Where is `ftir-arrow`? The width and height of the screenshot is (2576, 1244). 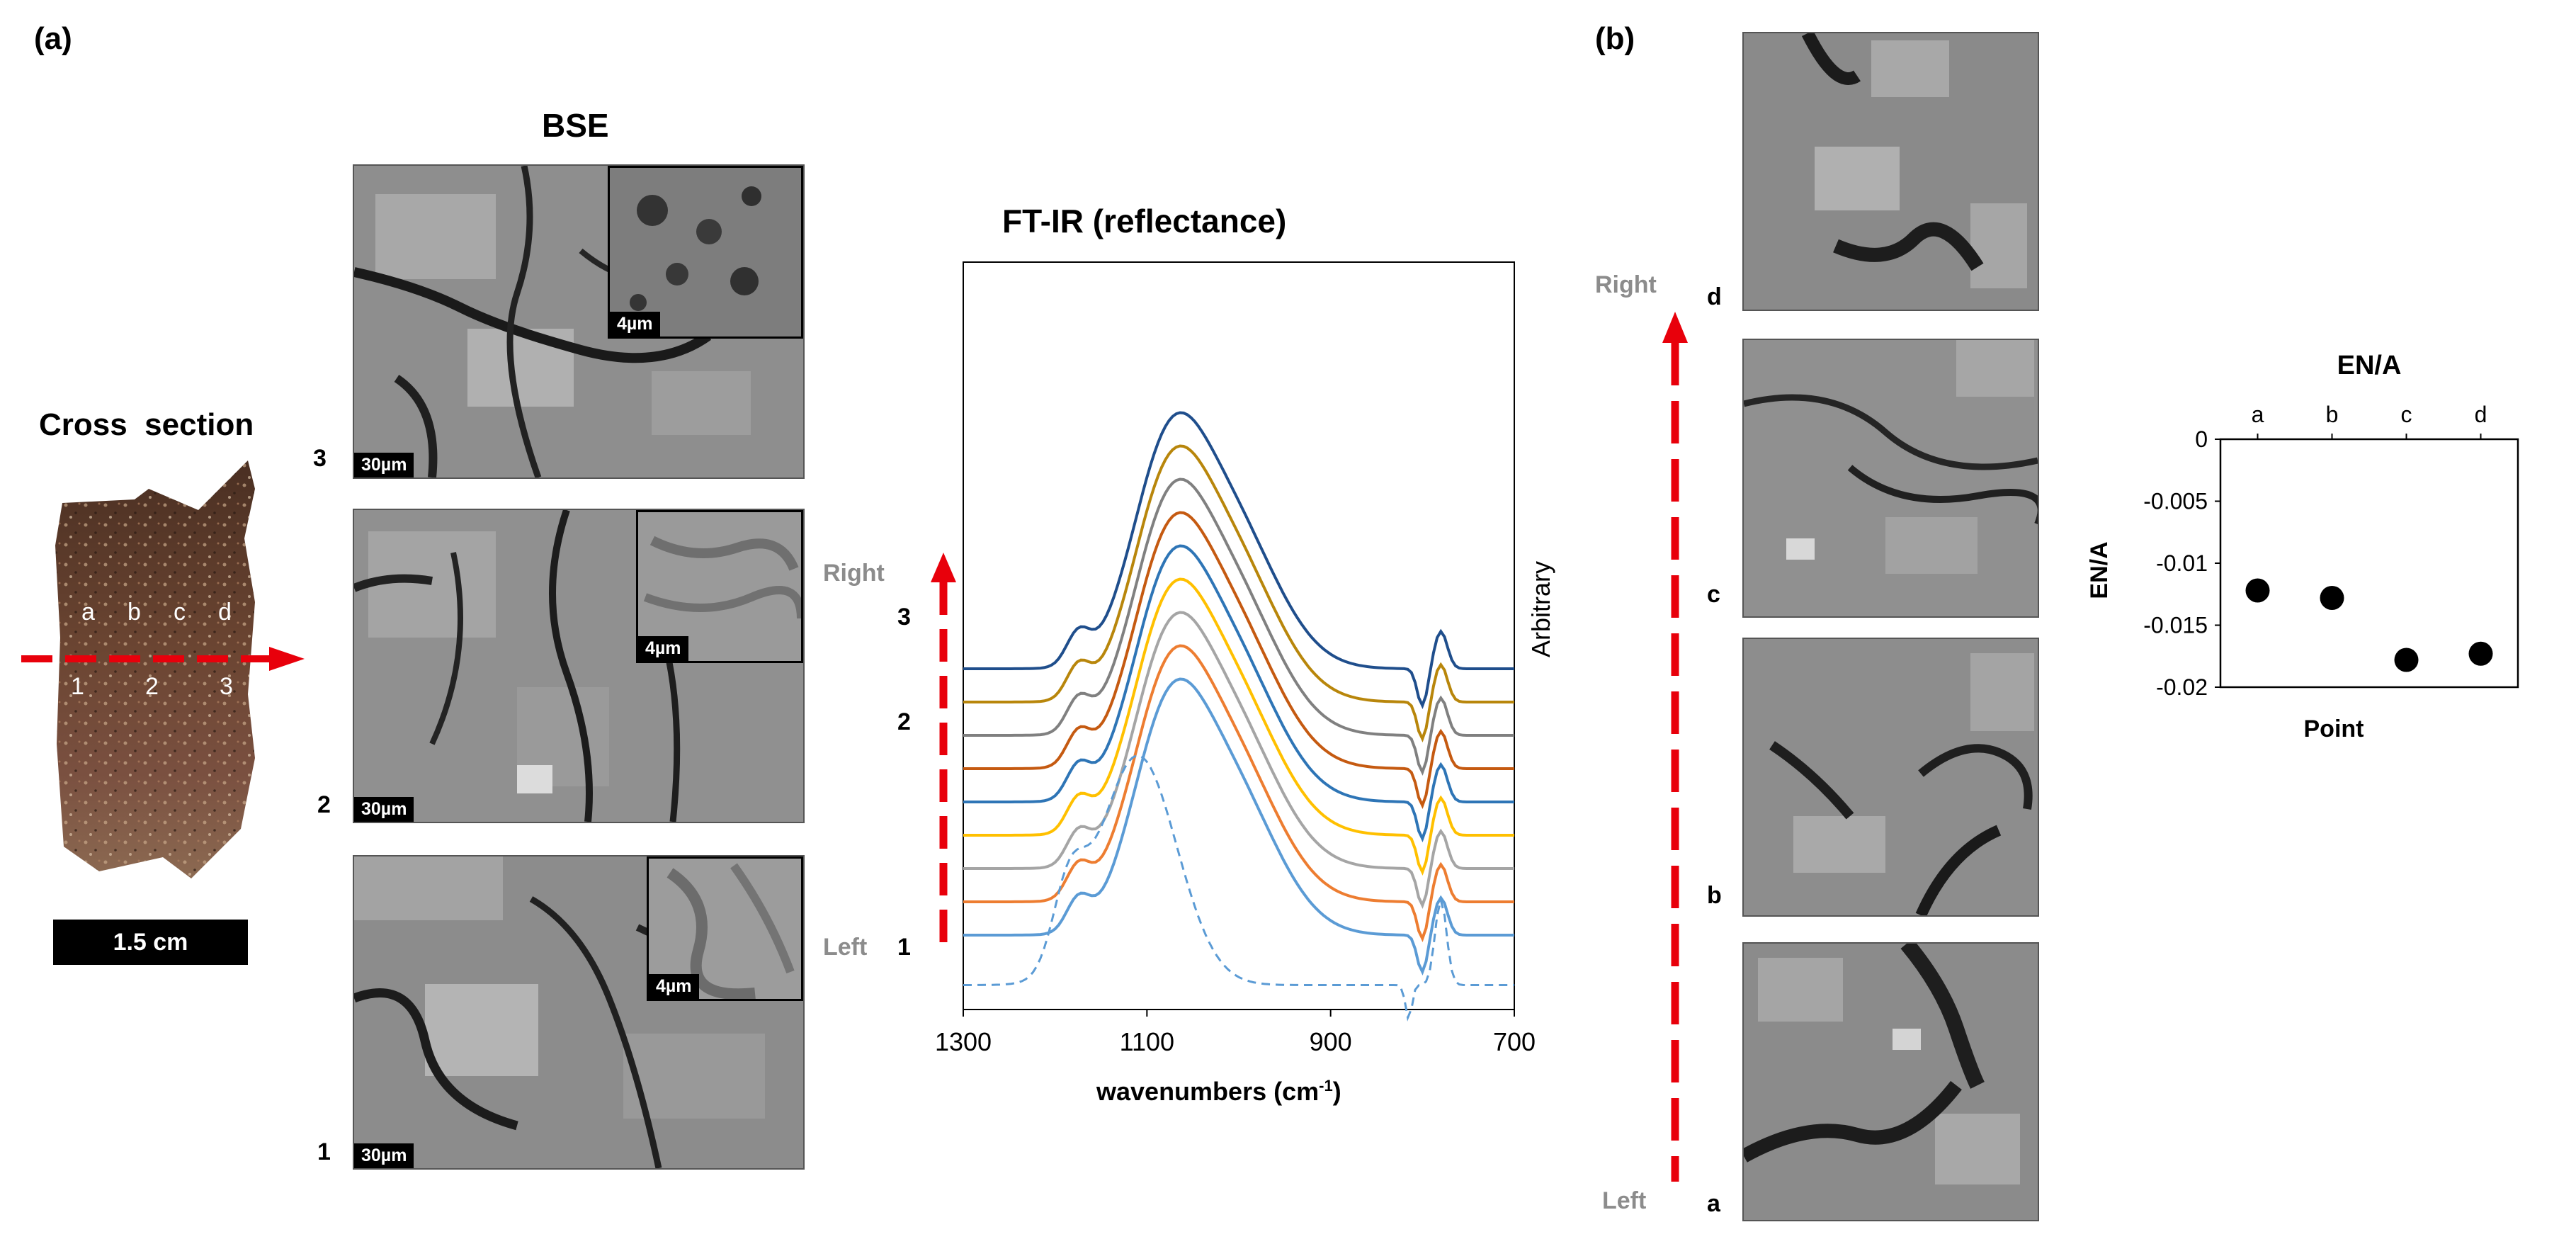 ftir-arrow is located at coordinates (943, 754).